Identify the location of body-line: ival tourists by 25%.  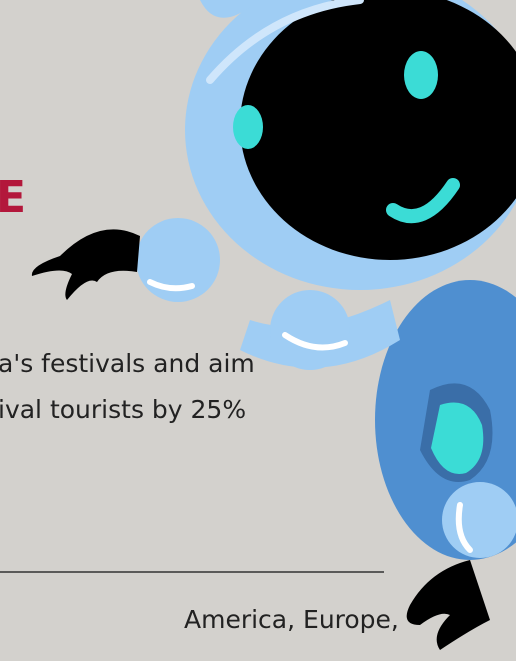
(123, 409).